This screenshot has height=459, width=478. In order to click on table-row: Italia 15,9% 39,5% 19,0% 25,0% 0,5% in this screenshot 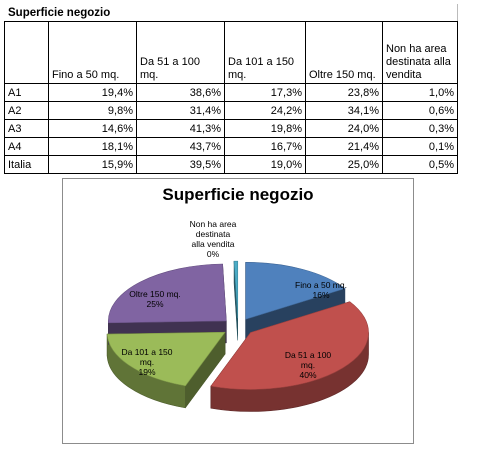, I will do `click(231, 164)`.